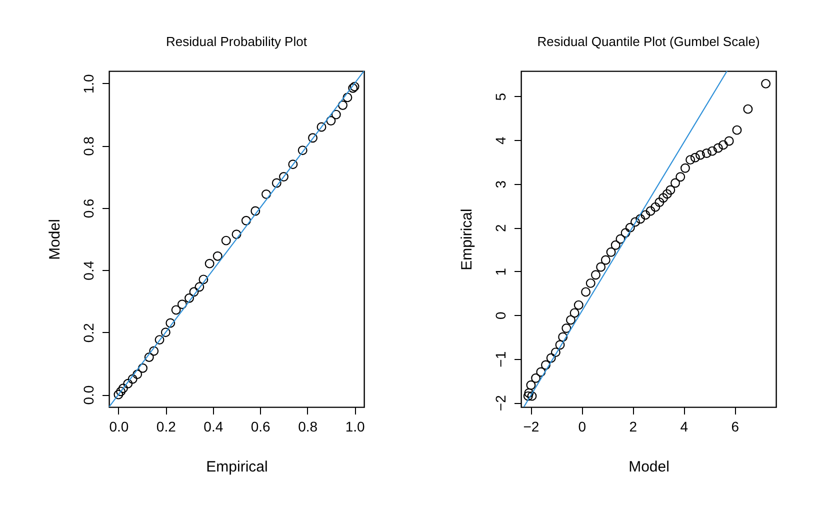  What do you see at coordinates (500, 272) in the screenshot?
I see `y-tick-label: 1` at bounding box center [500, 272].